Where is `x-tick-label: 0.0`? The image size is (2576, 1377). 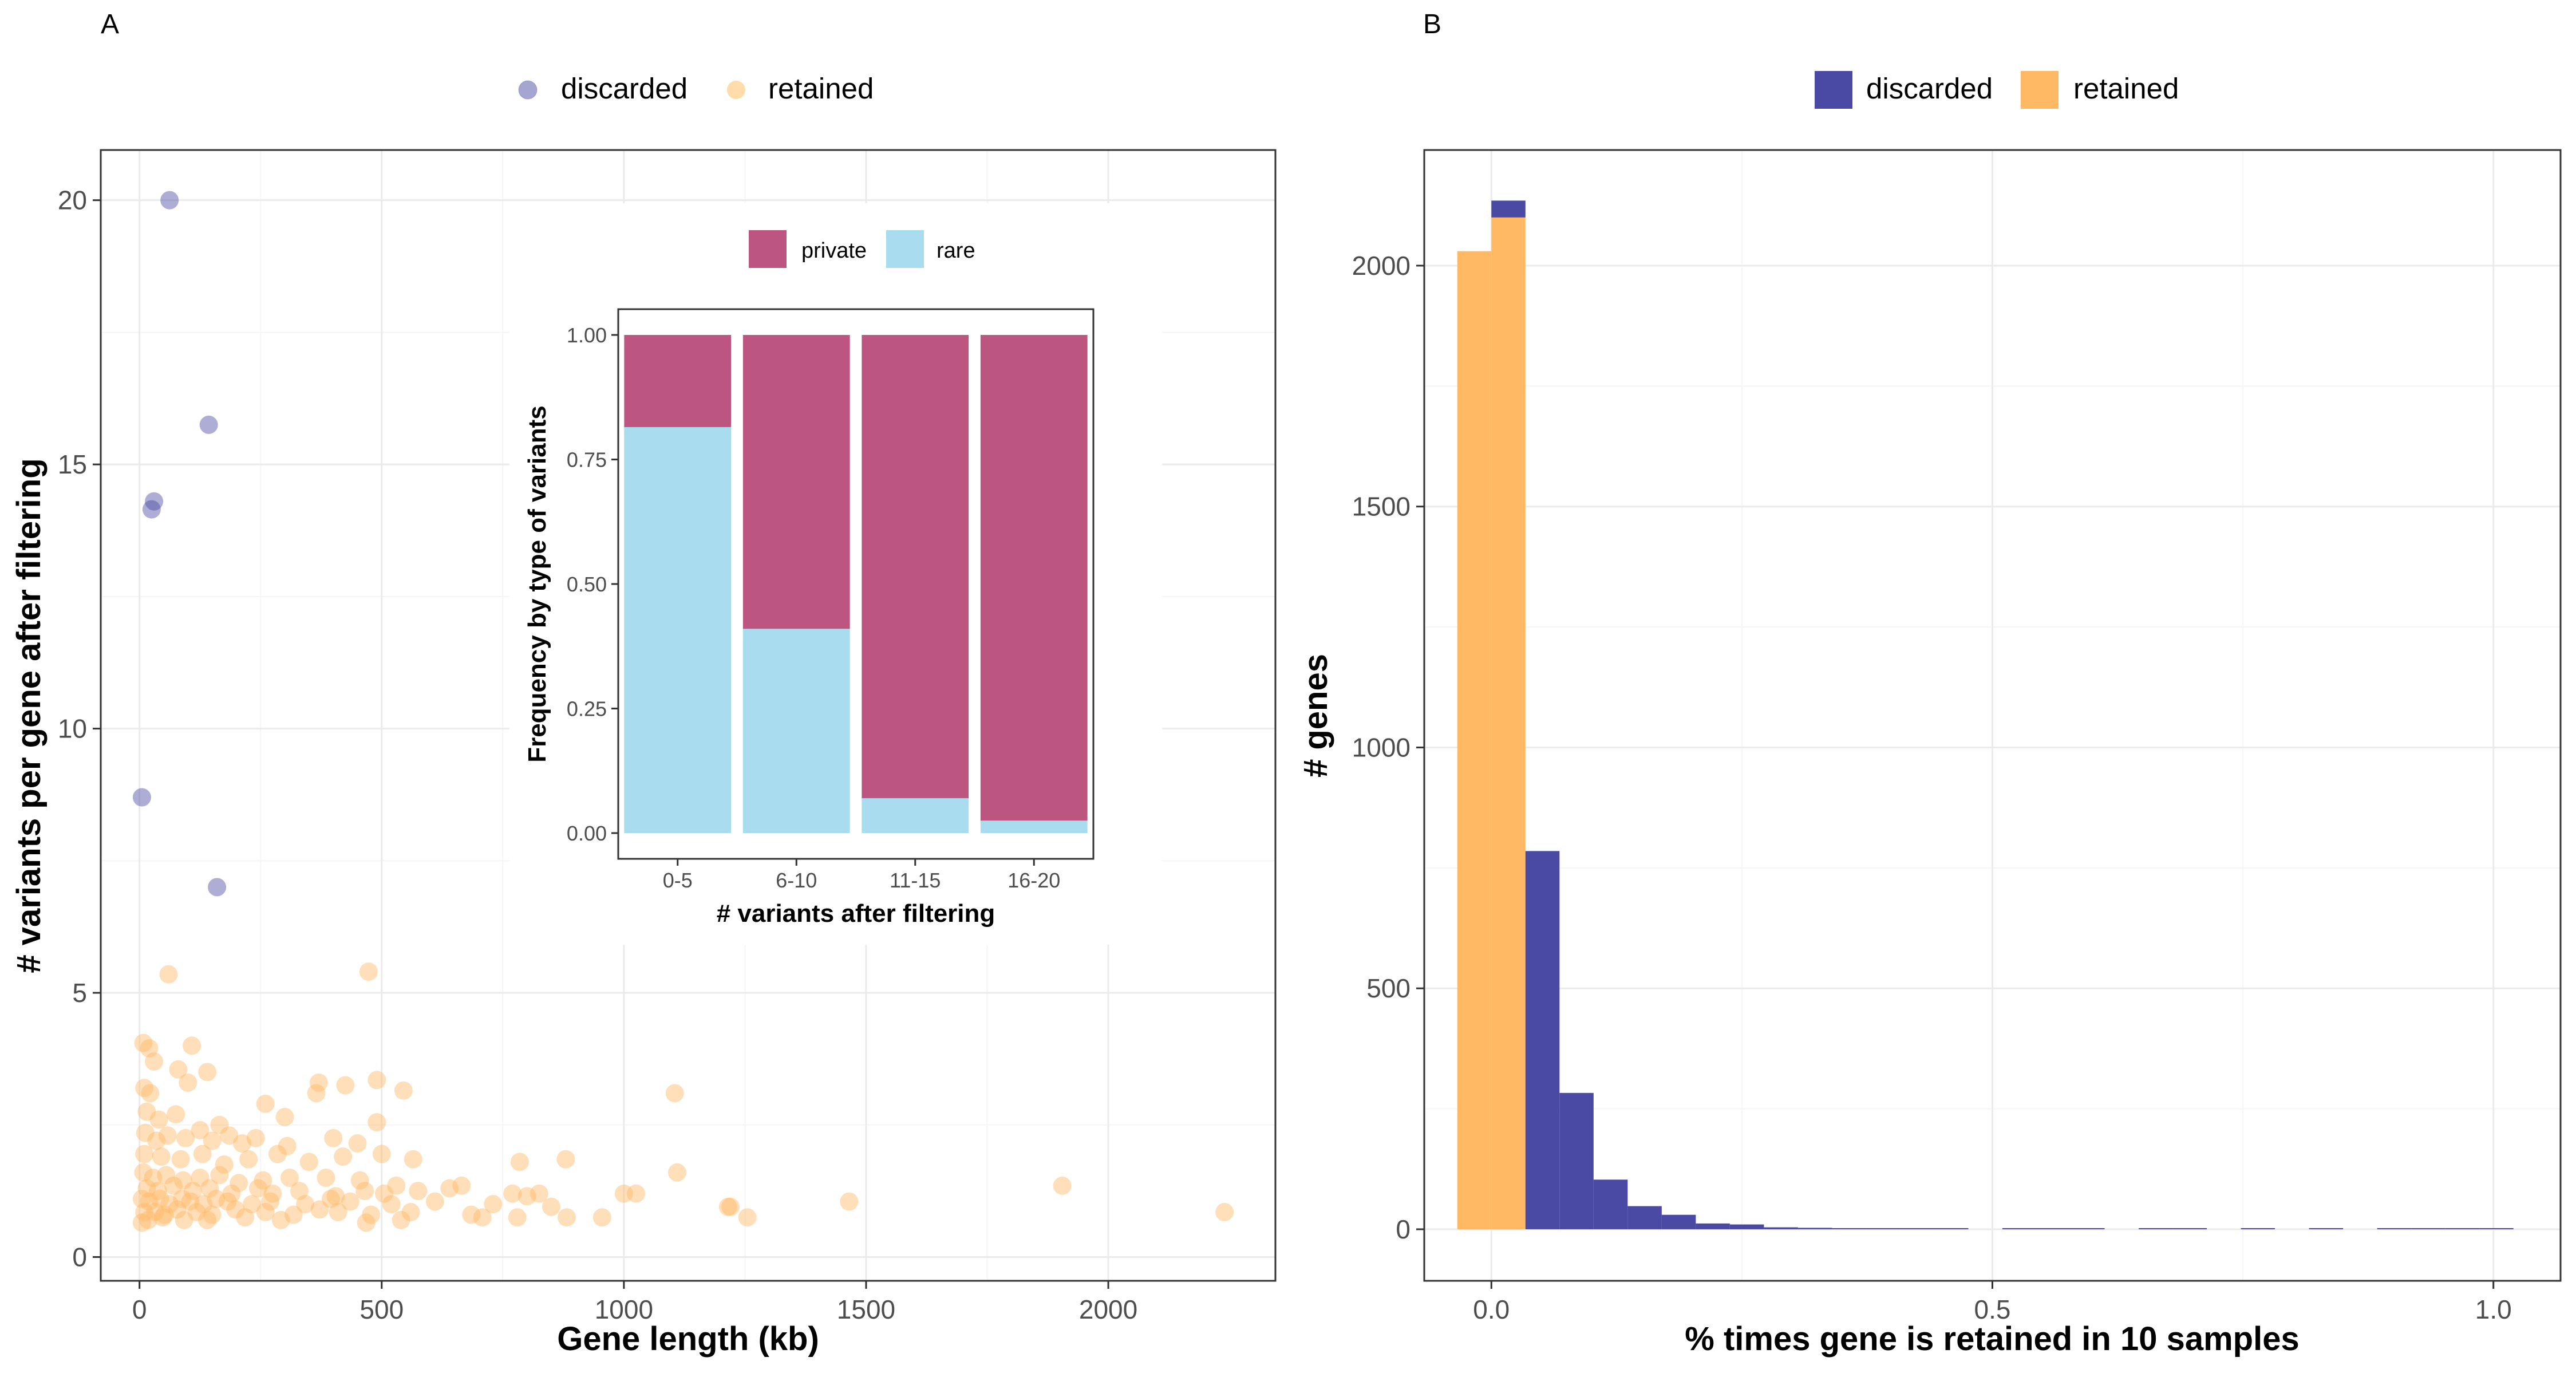 x-tick-label: 0.0 is located at coordinates (1491, 1309).